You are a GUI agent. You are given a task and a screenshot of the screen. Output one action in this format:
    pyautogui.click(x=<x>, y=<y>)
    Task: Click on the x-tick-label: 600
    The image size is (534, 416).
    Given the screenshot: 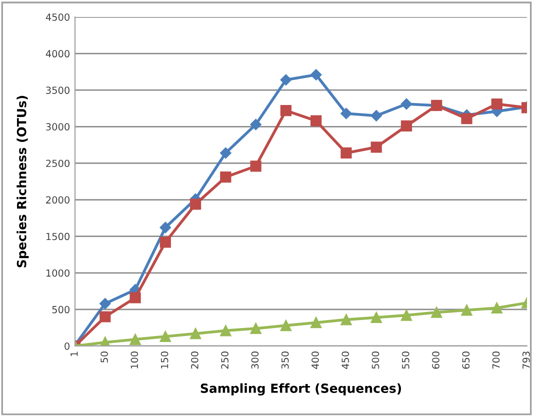 What is the action you would take?
    pyautogui.click(x=436, y=360)
    